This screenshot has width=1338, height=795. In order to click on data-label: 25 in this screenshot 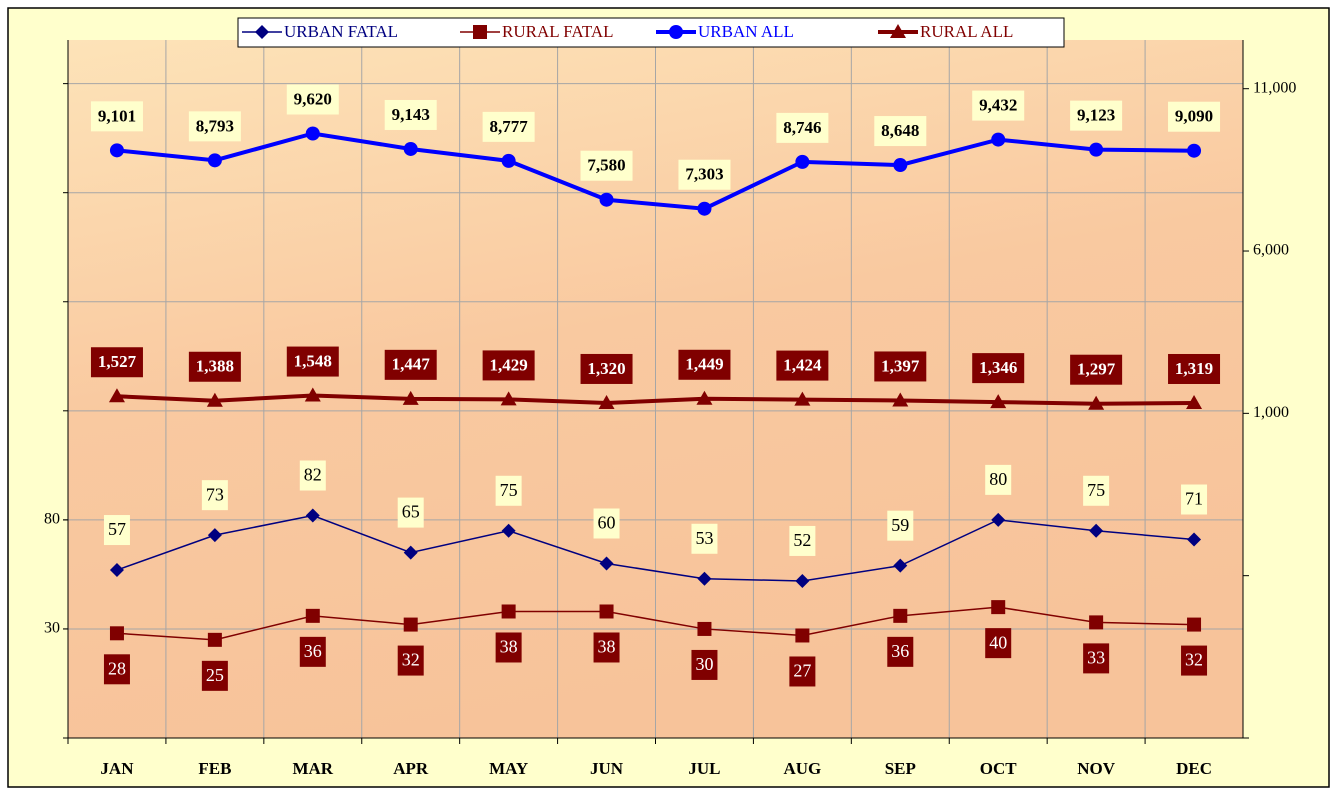, I will do `click(215, 675)`.